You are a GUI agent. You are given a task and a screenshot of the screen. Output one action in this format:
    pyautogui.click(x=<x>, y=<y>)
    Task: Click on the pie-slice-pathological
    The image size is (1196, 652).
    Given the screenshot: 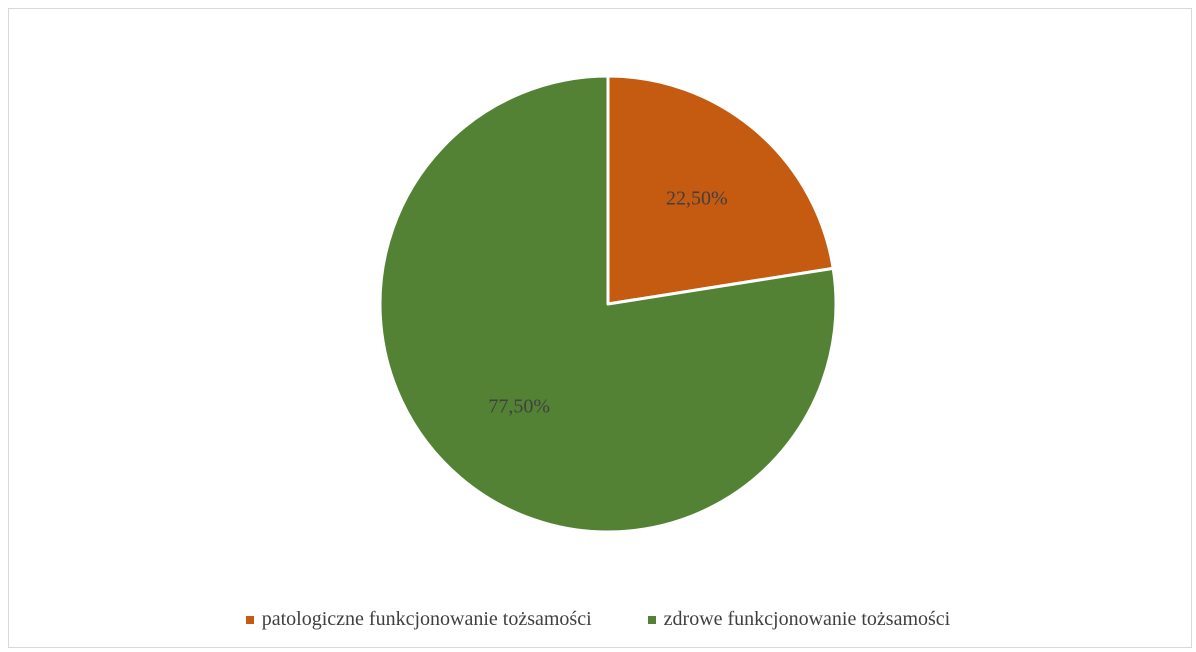 What is the action you would take?
    pyautogui.click(x=720, y=190)
    